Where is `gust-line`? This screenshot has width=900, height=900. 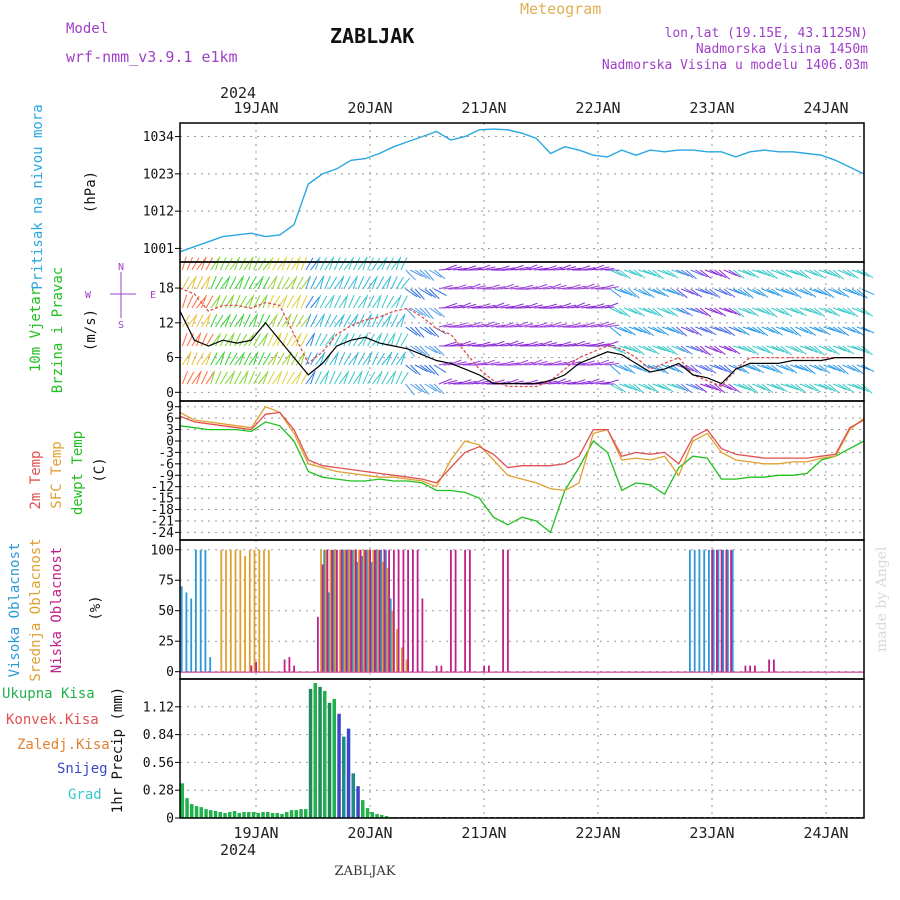
gust-line is located at coordinates (521, 337).